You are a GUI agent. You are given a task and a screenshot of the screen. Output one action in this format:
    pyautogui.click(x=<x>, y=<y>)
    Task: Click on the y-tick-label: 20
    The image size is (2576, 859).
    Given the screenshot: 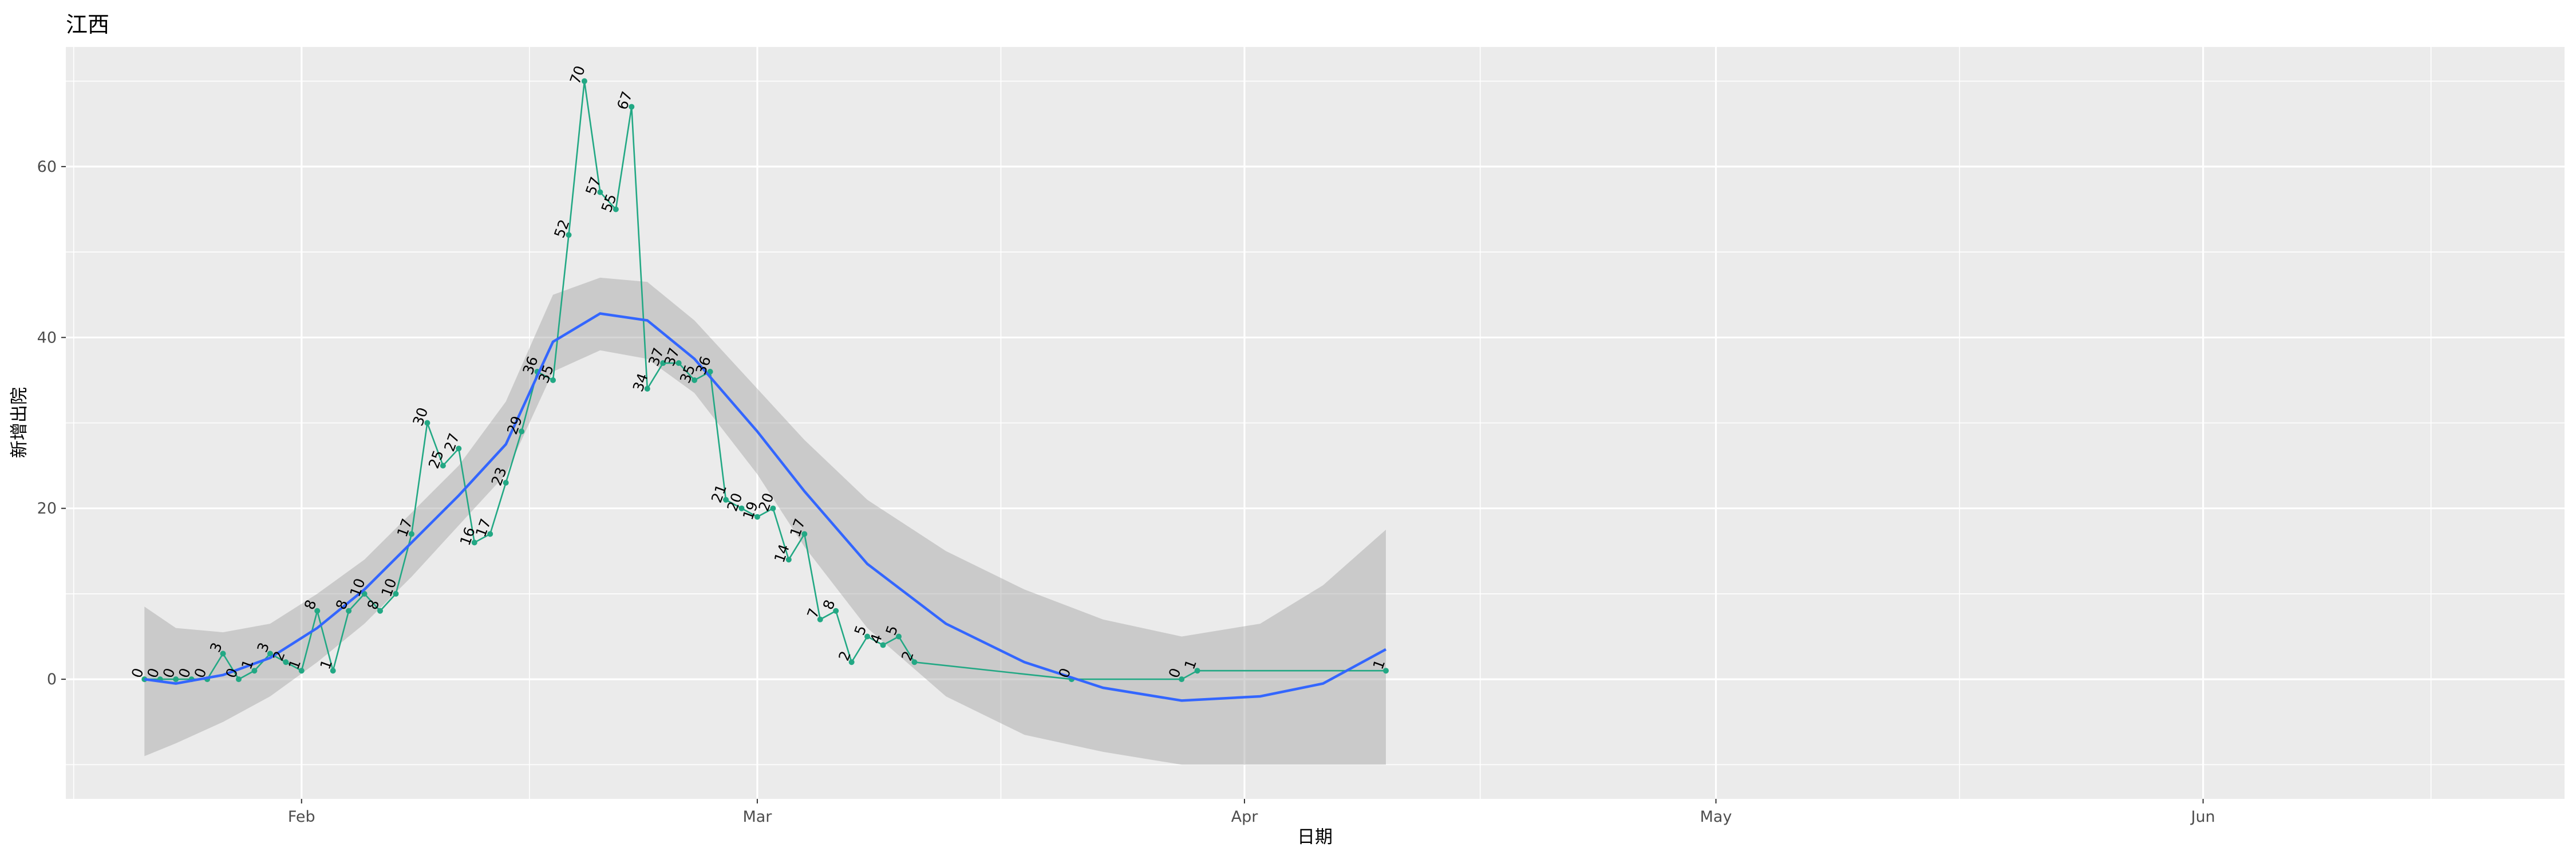 What is the action you would take?
    pyautogui.click(x=47, y=509)
    